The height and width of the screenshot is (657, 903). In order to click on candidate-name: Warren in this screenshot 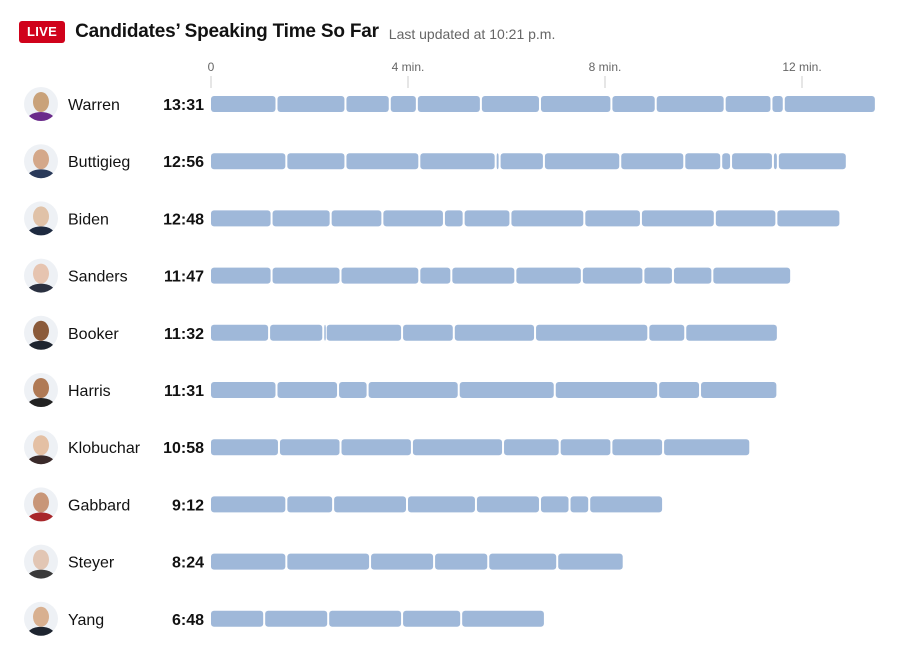, I will do `click(94, 105)`.